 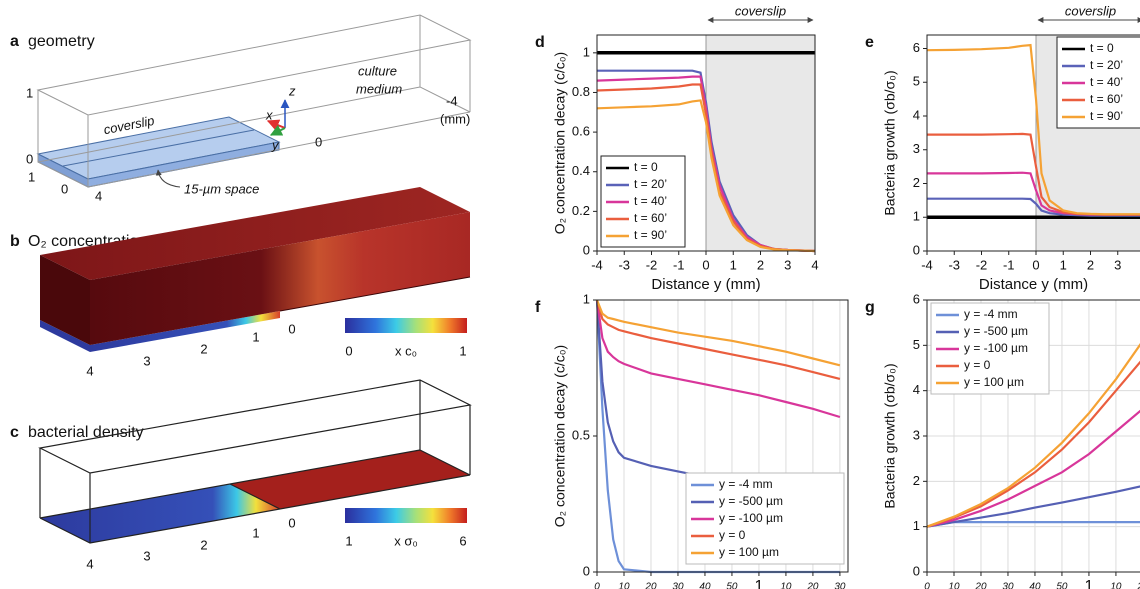 I want to click on coverslip-end, so click(x=65, y=336).